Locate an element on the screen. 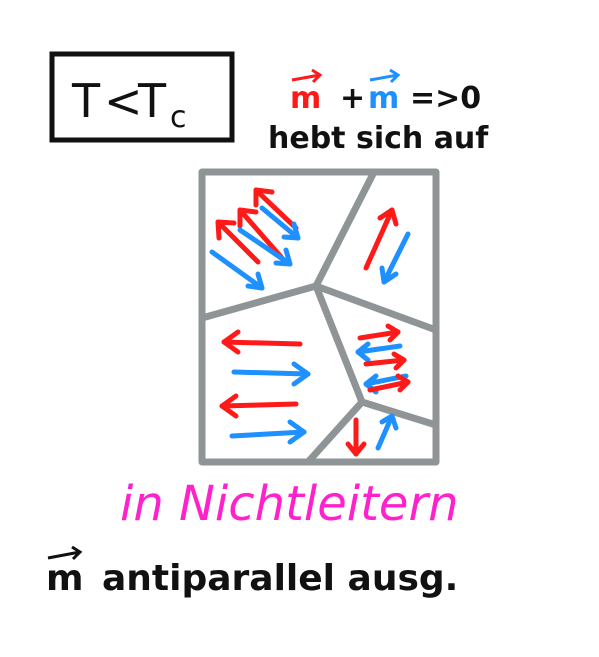 The height and width of the screenshot is (657, 599). bottom-vector-arrow-icon is located at coordinates (65, 553).